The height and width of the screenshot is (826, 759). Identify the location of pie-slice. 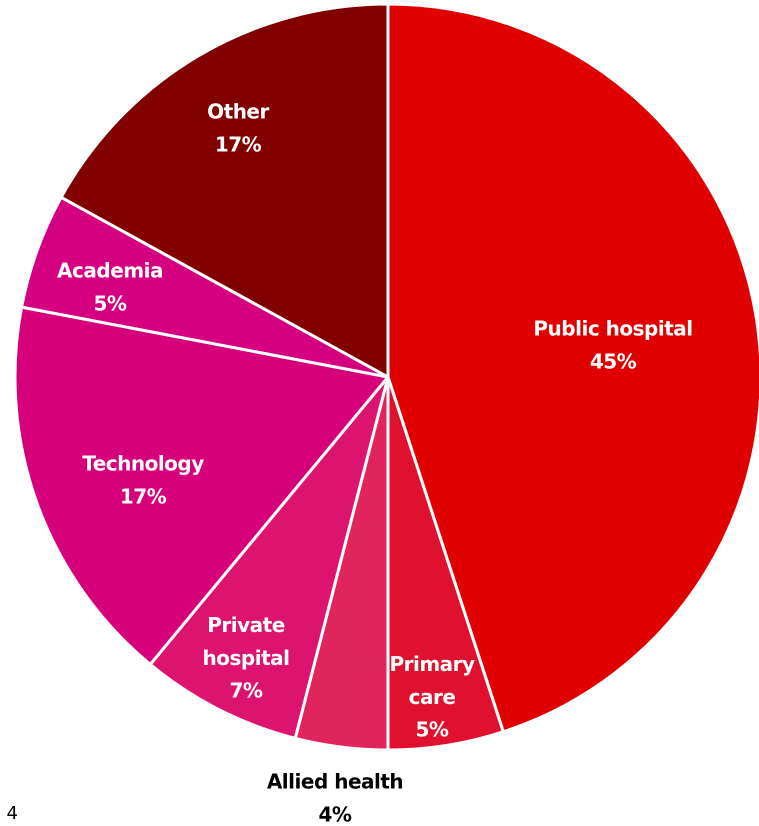
(269, 557).